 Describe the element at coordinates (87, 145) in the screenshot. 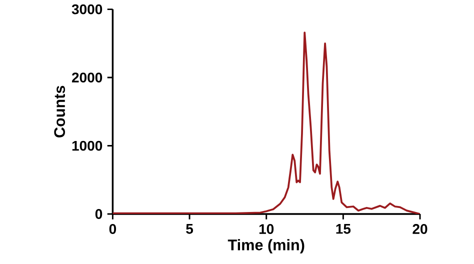

I see `y-tick-label: 1000` at that location.